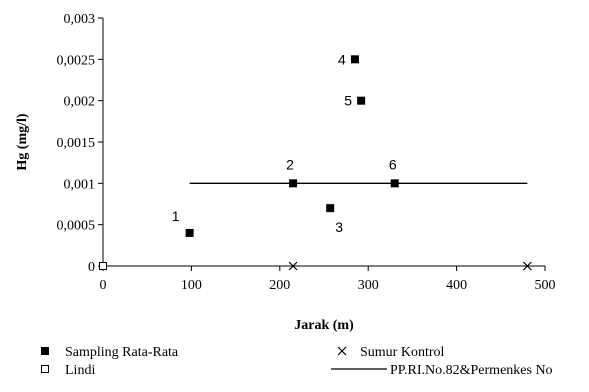 The height and width of the screenshot is (392, 589). I want to click on x-tick-label: 400, so click(456, 285).